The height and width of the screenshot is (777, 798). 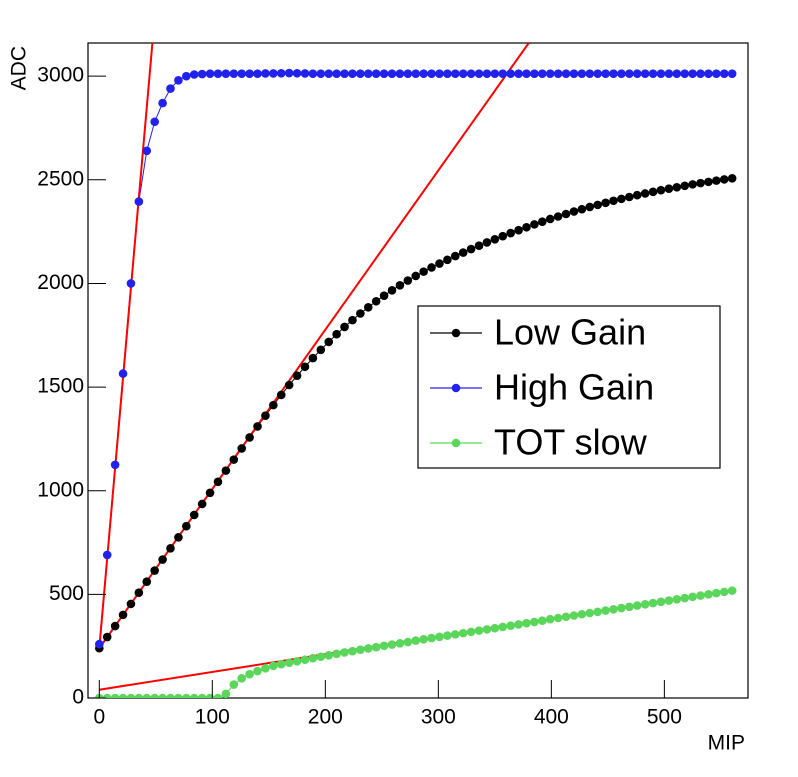 What do you see at coordinates (60, 386) in the screenshot?
I see `y-tick-label: 1500` at bounding box center [60, 386].